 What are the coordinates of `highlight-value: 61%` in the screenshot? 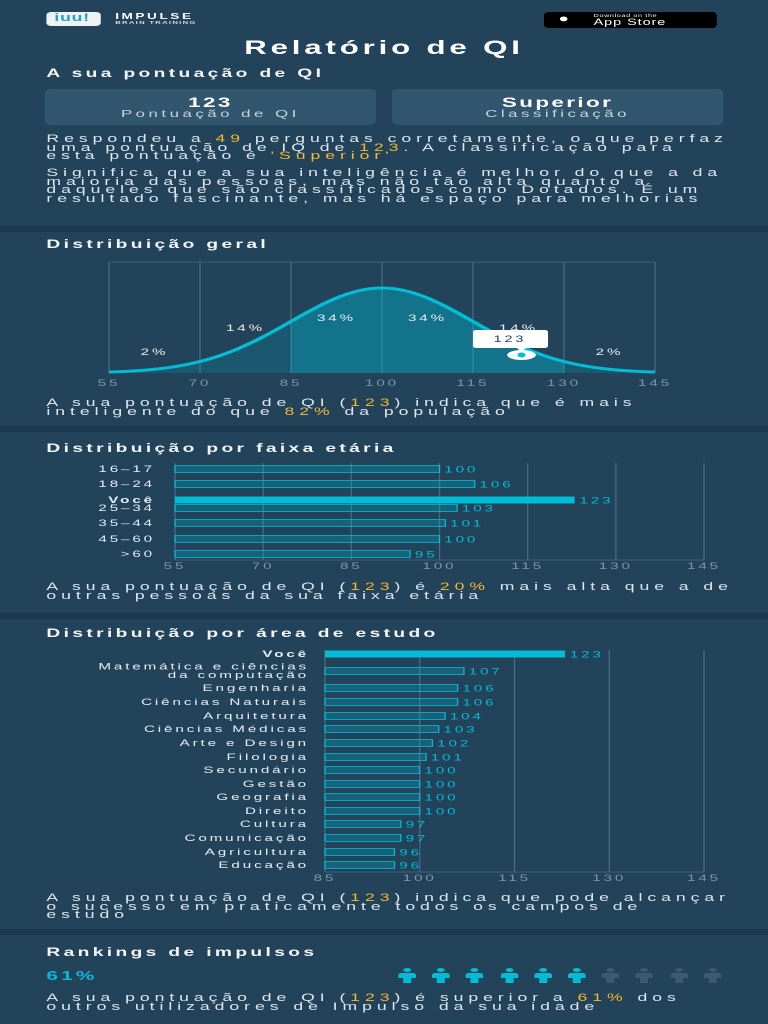 It's located at (602, 998).